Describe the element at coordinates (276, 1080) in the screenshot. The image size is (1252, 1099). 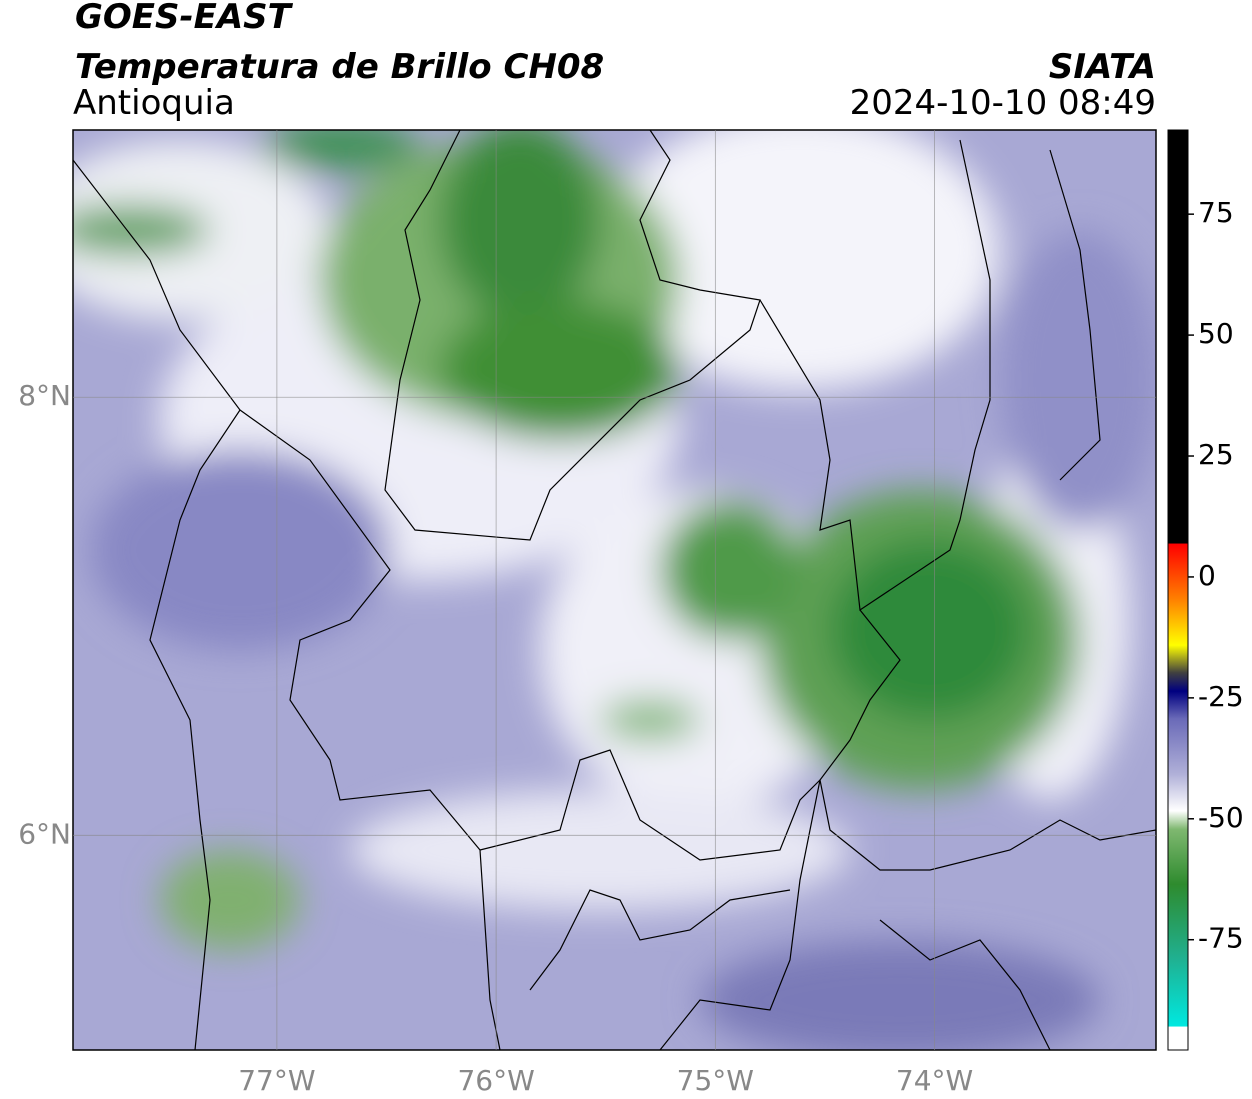
I see `x-tick-label: 77°W` at that location.